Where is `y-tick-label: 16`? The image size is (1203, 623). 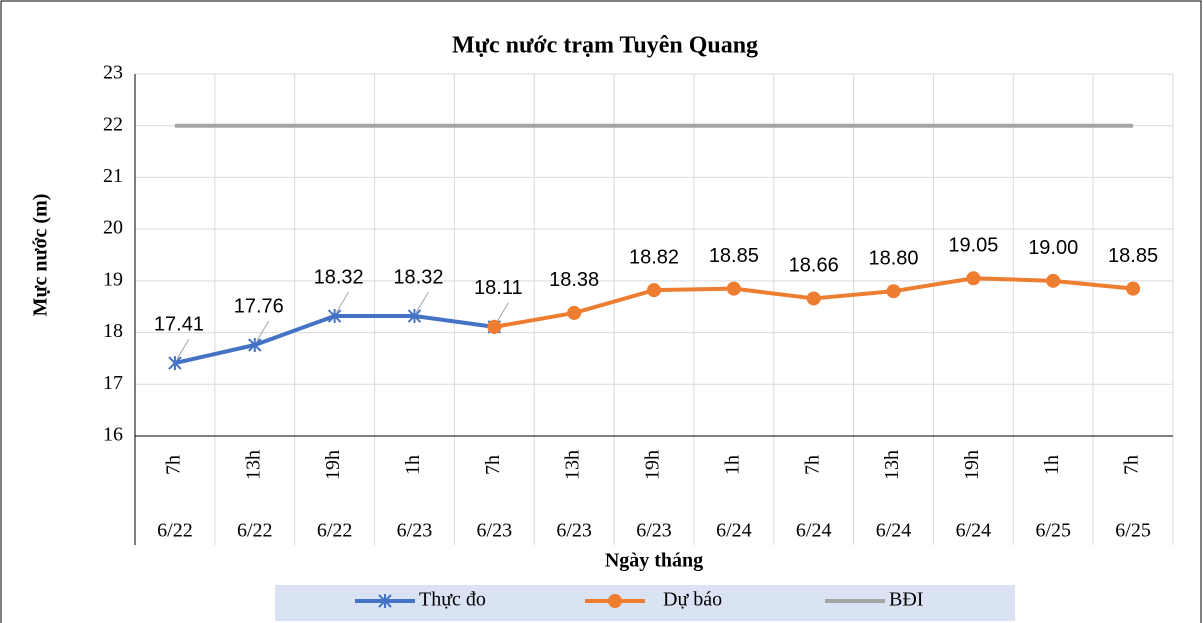
y-tick-label: 16 is located at coordinates (113, 435).